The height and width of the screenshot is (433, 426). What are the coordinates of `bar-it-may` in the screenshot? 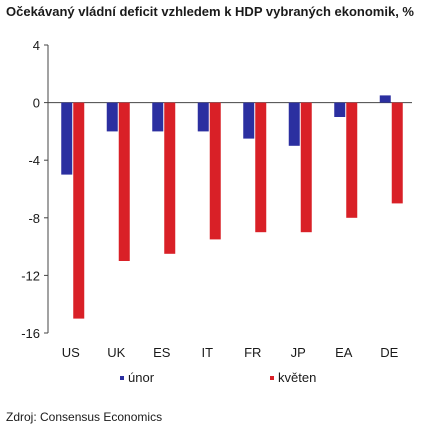 It's located at (215, 171).